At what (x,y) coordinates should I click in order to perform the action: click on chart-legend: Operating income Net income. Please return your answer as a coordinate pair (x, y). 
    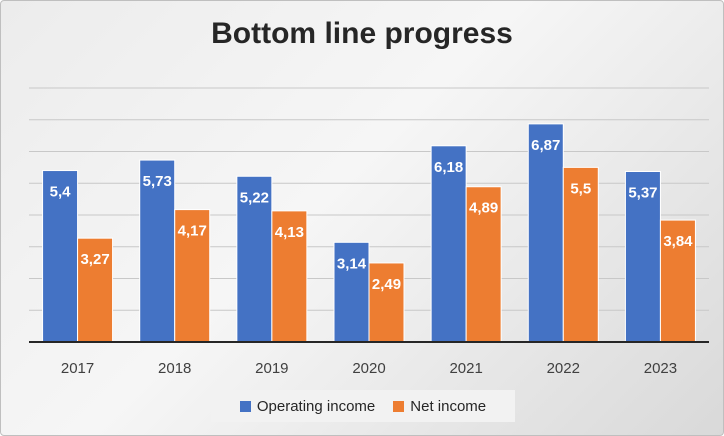
    Looking at the image, I should click on (363, 406).